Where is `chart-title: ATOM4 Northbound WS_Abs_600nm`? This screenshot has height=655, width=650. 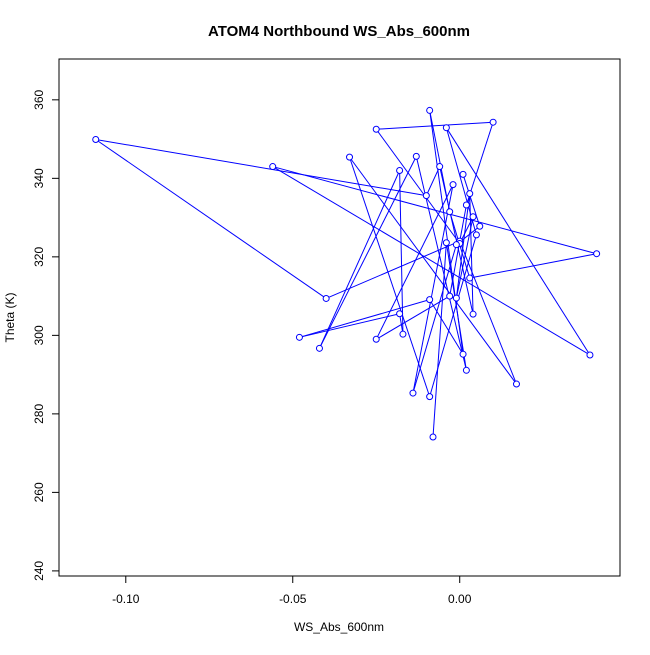
chart-title: ATOM4 Northbound WS_Abs_600nm is located at coordinates (339, 31).